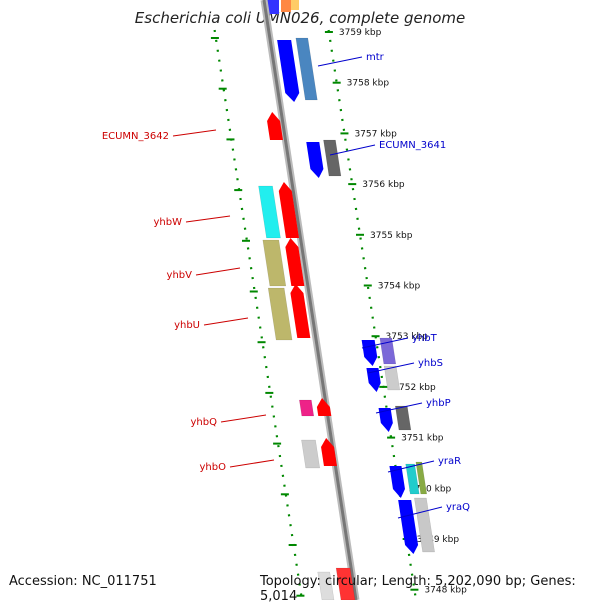 Image resolution: width=600 pixels, height=604 pixels. I want to click on yhbW-arrow, so click(288, 210).